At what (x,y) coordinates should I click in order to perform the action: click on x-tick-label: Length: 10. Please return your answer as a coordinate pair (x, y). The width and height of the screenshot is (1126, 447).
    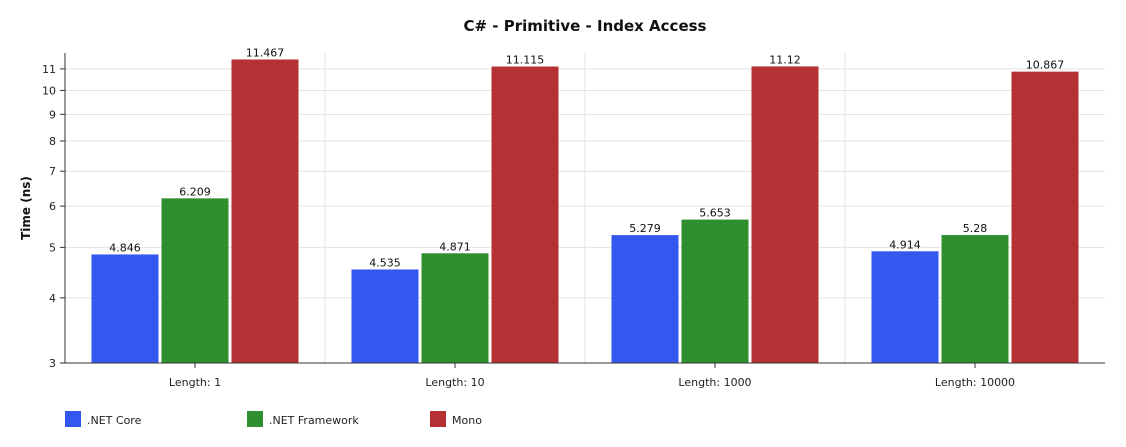
    Looking at the image, I should click on (454, 382).